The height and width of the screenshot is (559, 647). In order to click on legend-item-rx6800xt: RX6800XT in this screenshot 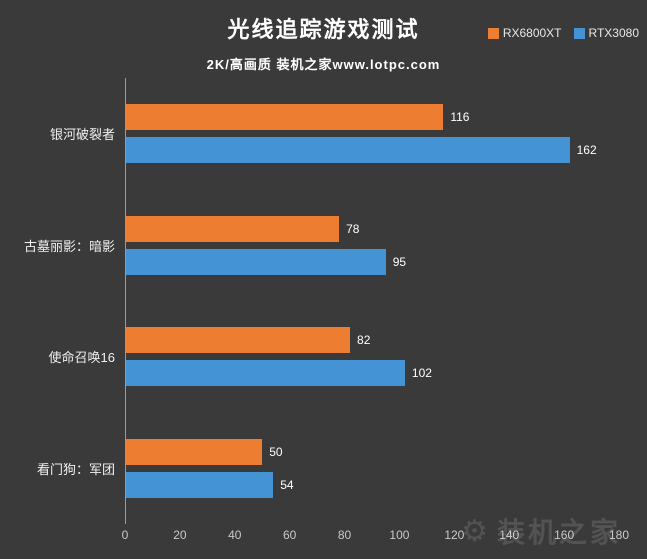, I will do `click(524, 33)`.